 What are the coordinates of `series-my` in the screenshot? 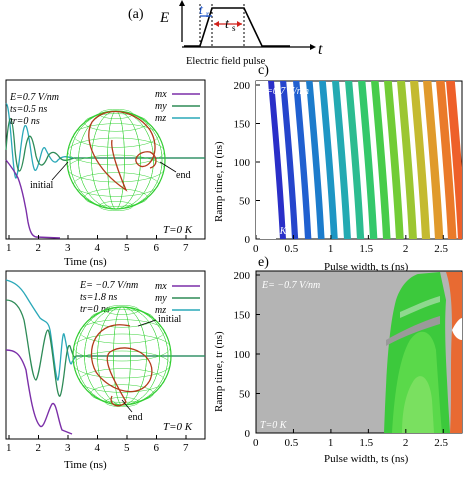 It's located at (105, 144).